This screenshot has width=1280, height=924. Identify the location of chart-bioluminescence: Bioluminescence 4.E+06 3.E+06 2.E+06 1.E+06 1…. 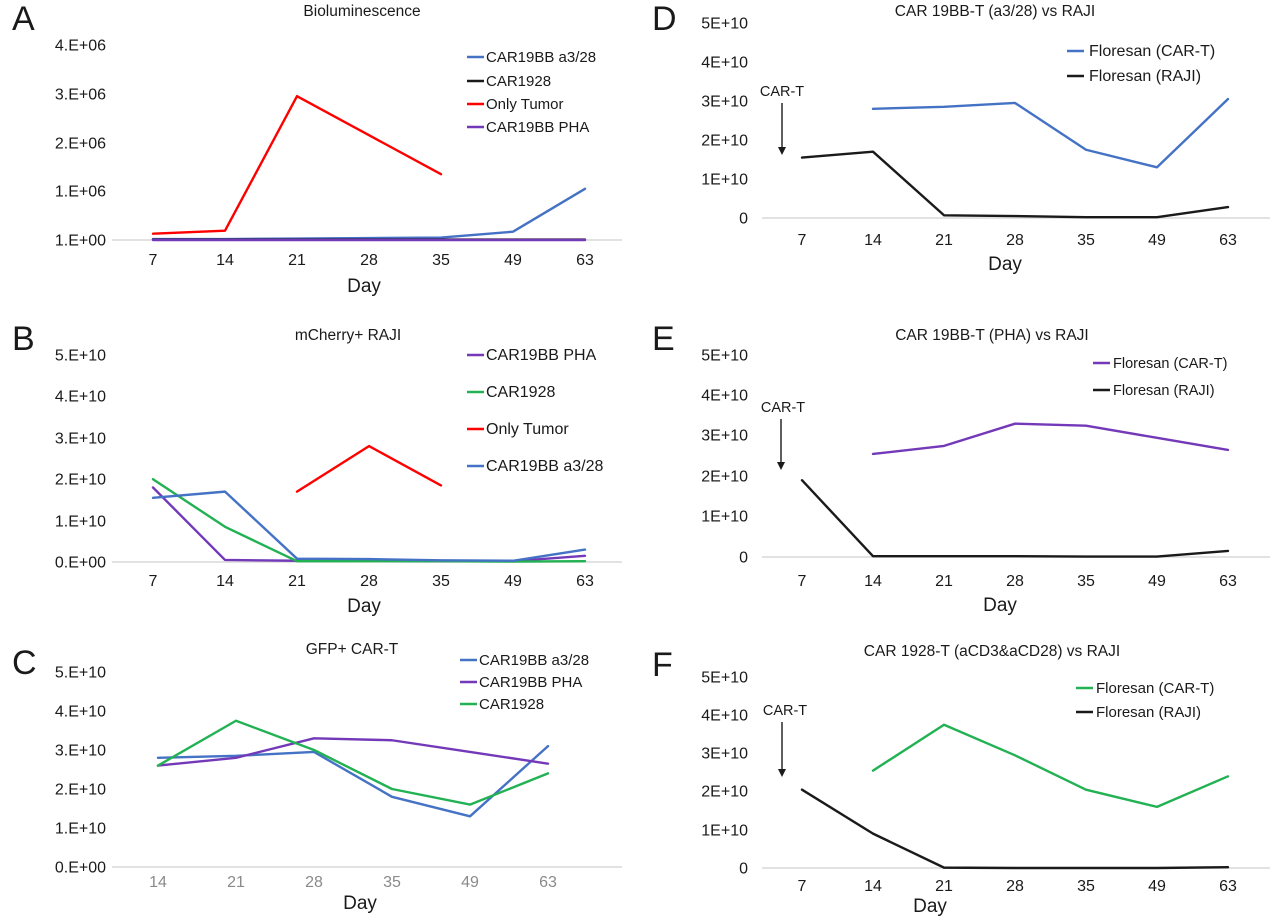
(338, 150).